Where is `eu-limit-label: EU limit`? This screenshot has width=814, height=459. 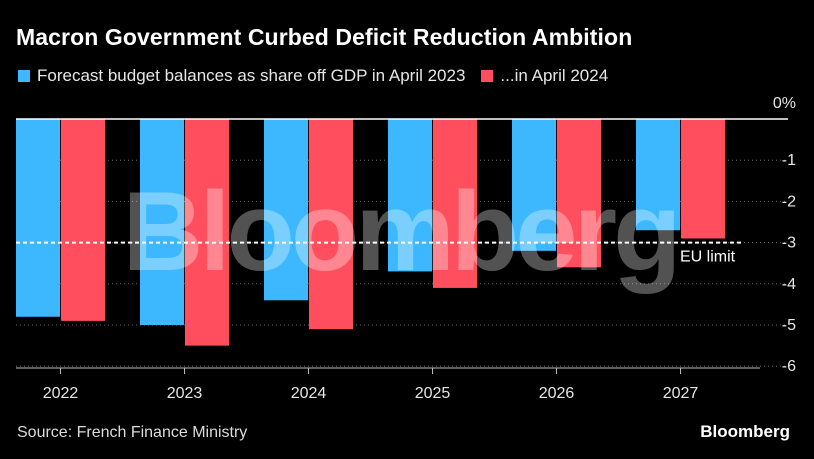 eu-limit-label: EU limit is located at coordinates (708, 257).